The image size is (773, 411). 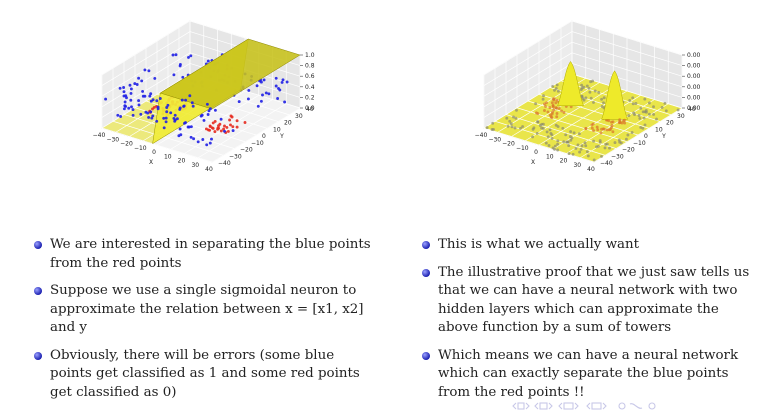 What do you see at coordinates (642, 406) in the screenshot?
I see `beamer-navigation-bar` at bounding box center [642, 406].